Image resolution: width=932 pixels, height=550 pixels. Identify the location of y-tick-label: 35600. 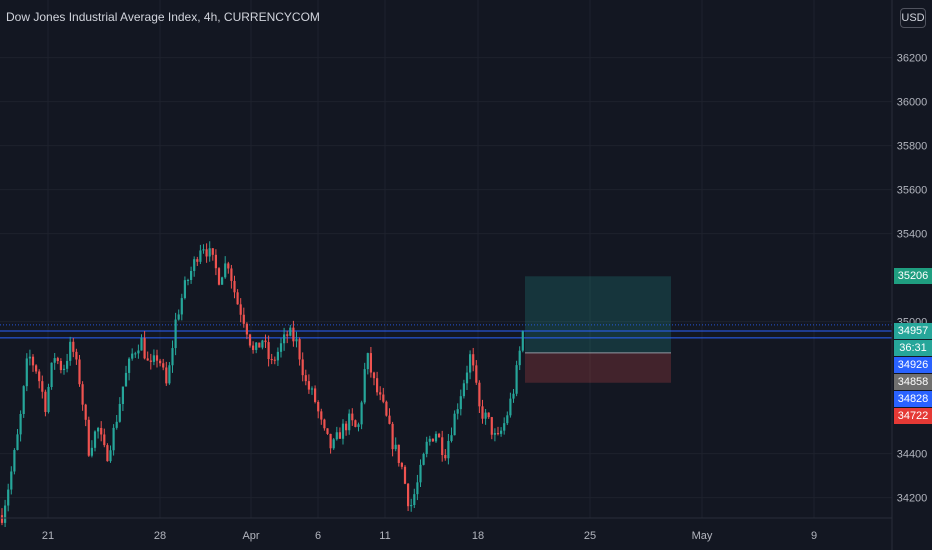
(912, 191).